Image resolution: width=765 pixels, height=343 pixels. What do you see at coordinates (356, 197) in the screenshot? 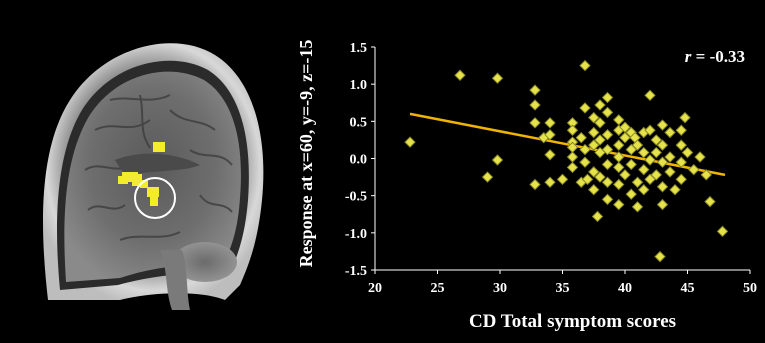
I see `y-tick-label: -0.5` at bounding box center [356, 197].